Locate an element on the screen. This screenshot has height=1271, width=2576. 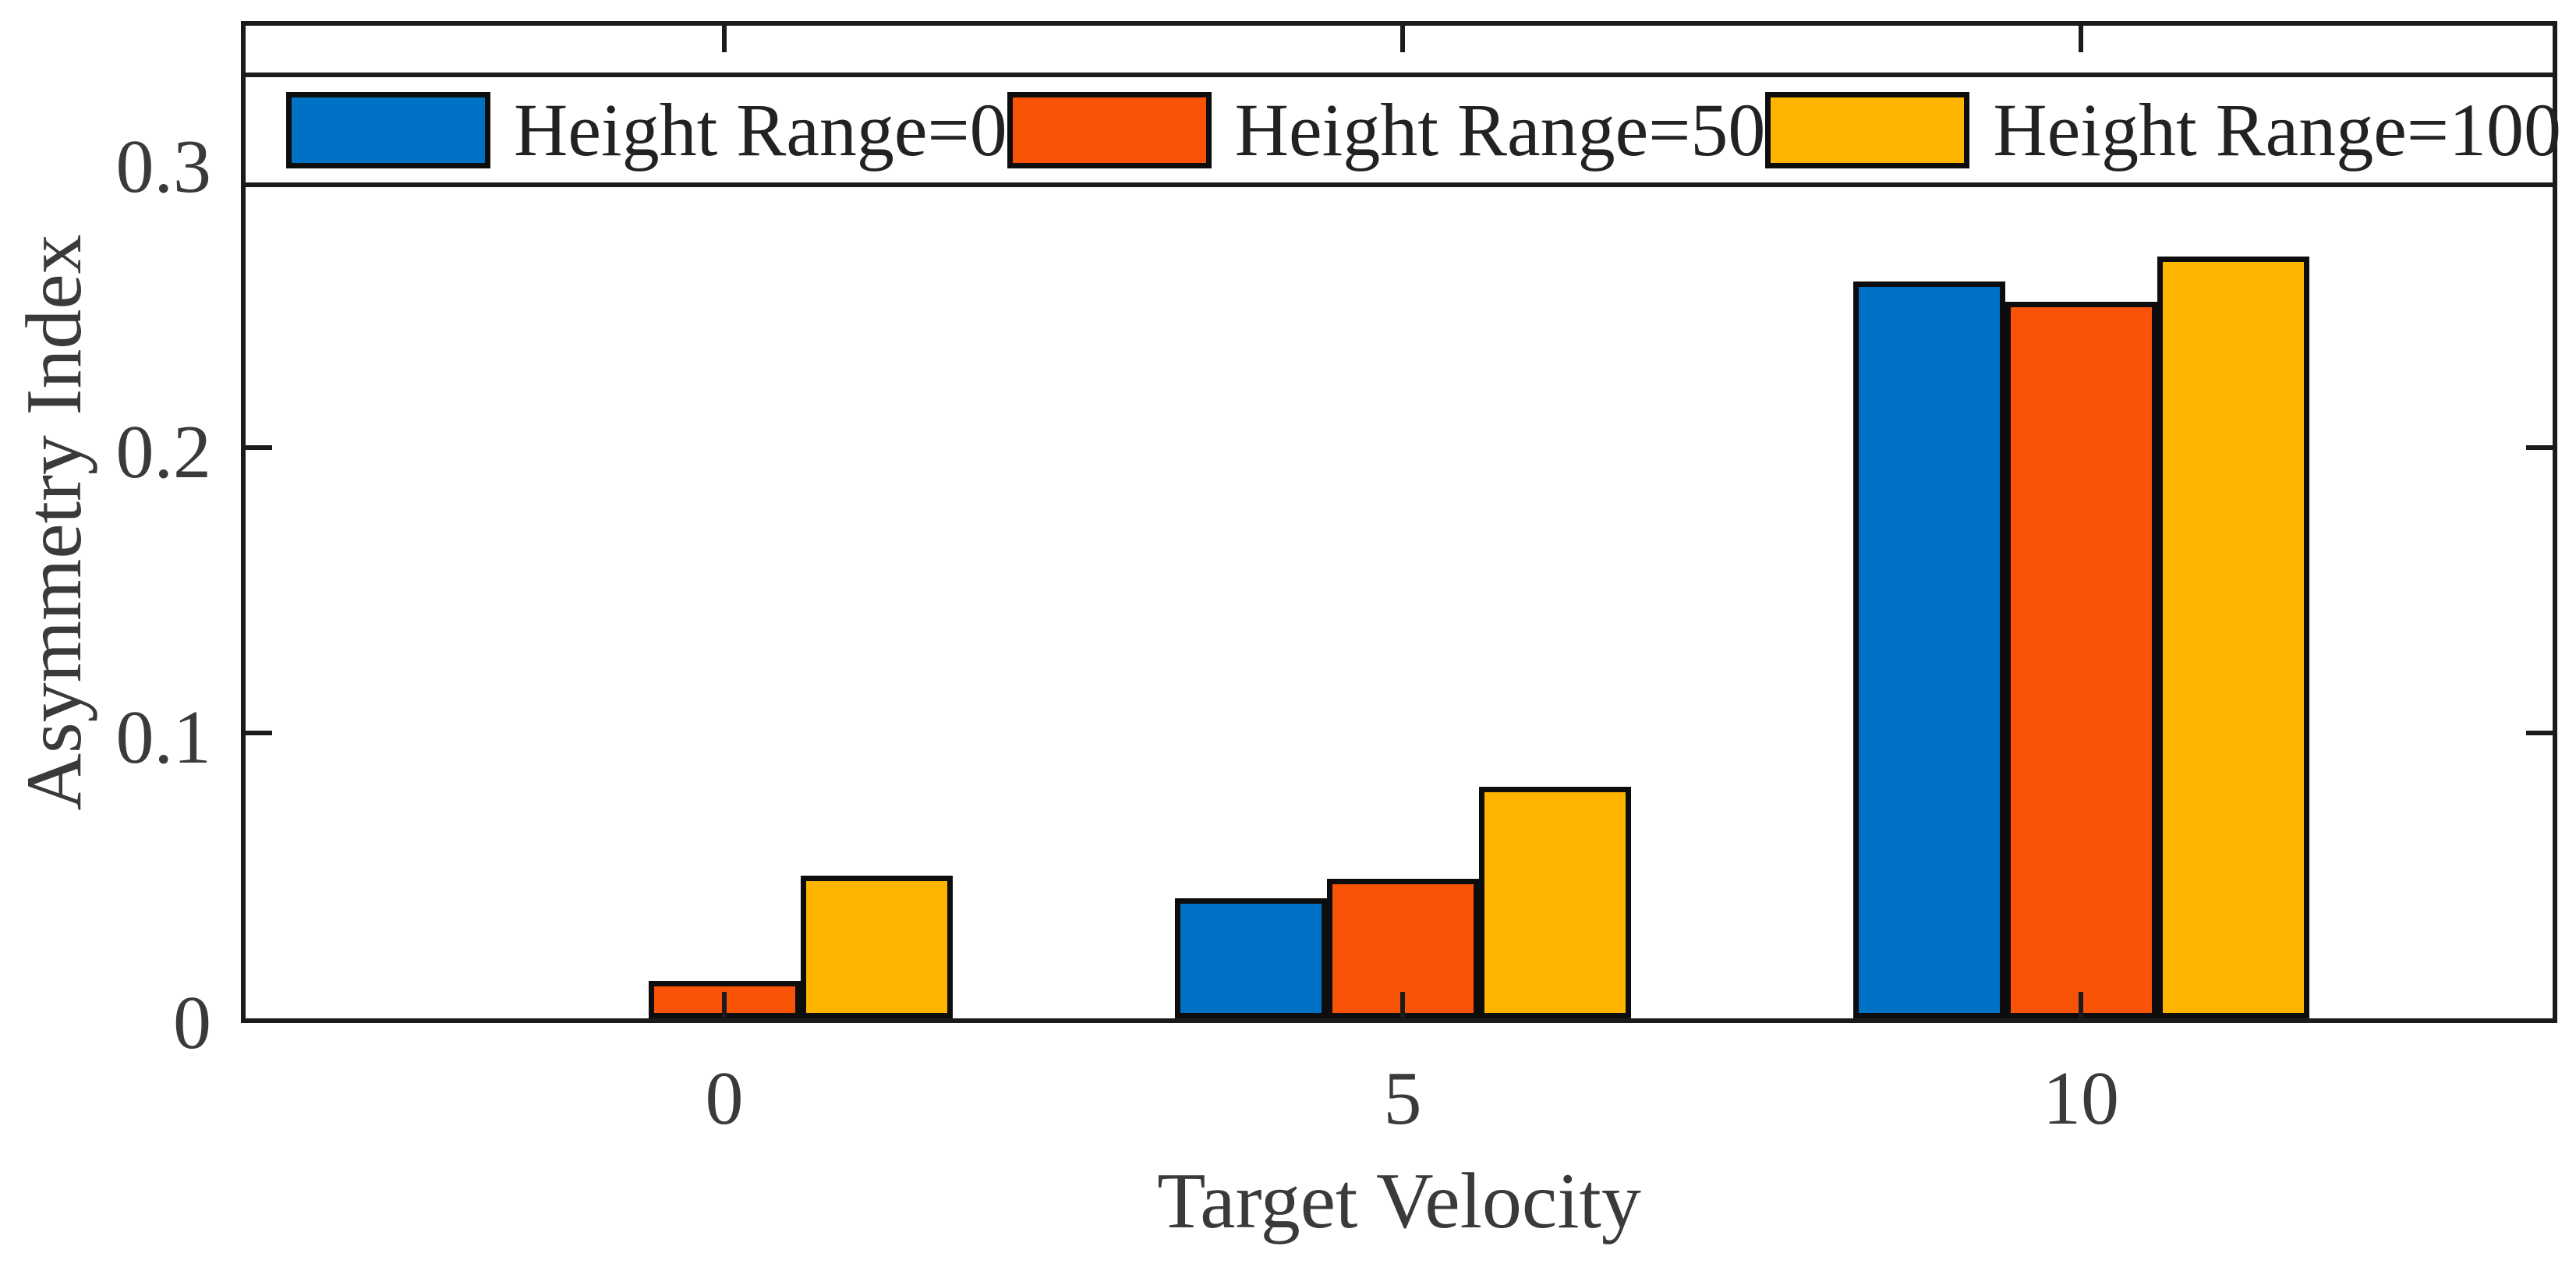
legend-item: Height Range=50 is located at coordinates (1386, 130).